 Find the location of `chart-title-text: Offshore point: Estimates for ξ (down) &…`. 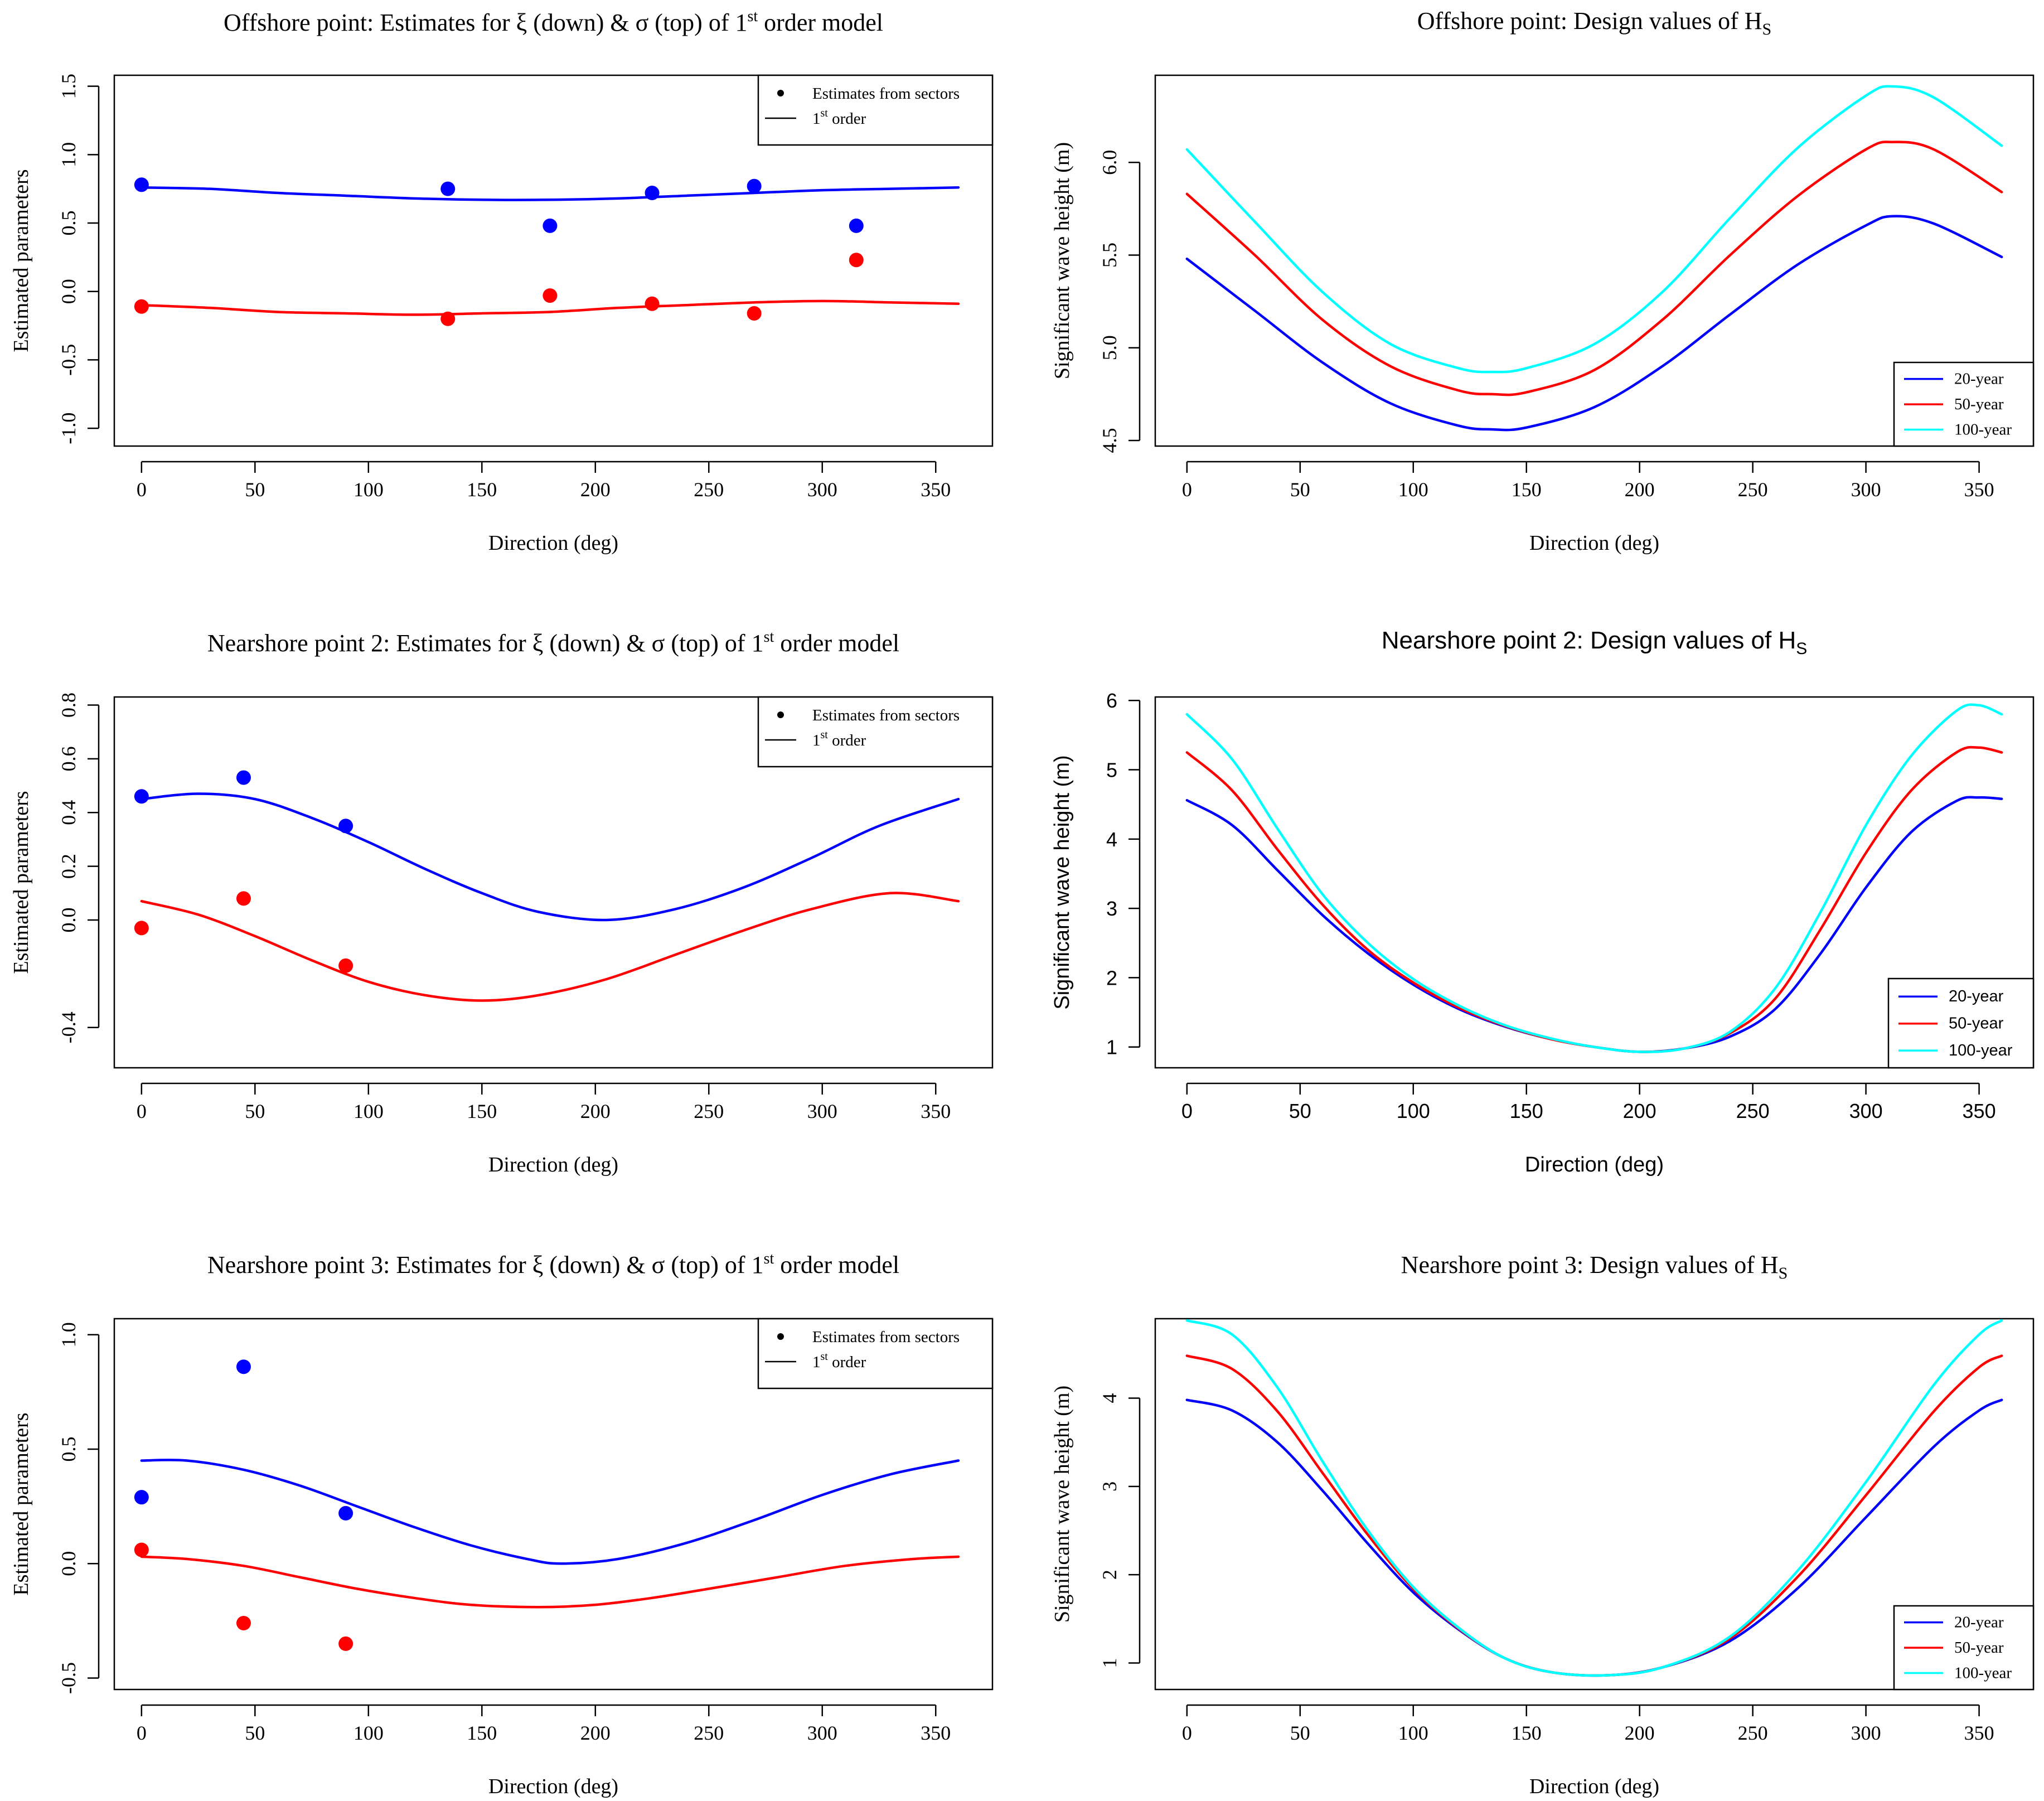

chart-title-text: Offshore point: Estimates for ξ (down) &… is located at coordinates (485, 22).